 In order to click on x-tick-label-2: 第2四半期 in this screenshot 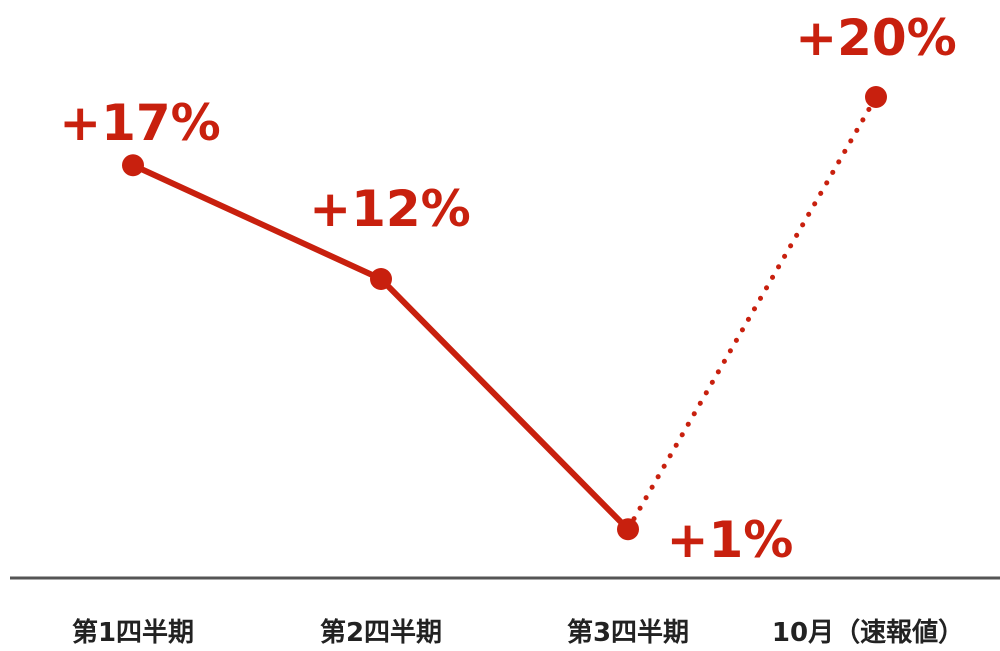, I will do `click(381, 632)`.